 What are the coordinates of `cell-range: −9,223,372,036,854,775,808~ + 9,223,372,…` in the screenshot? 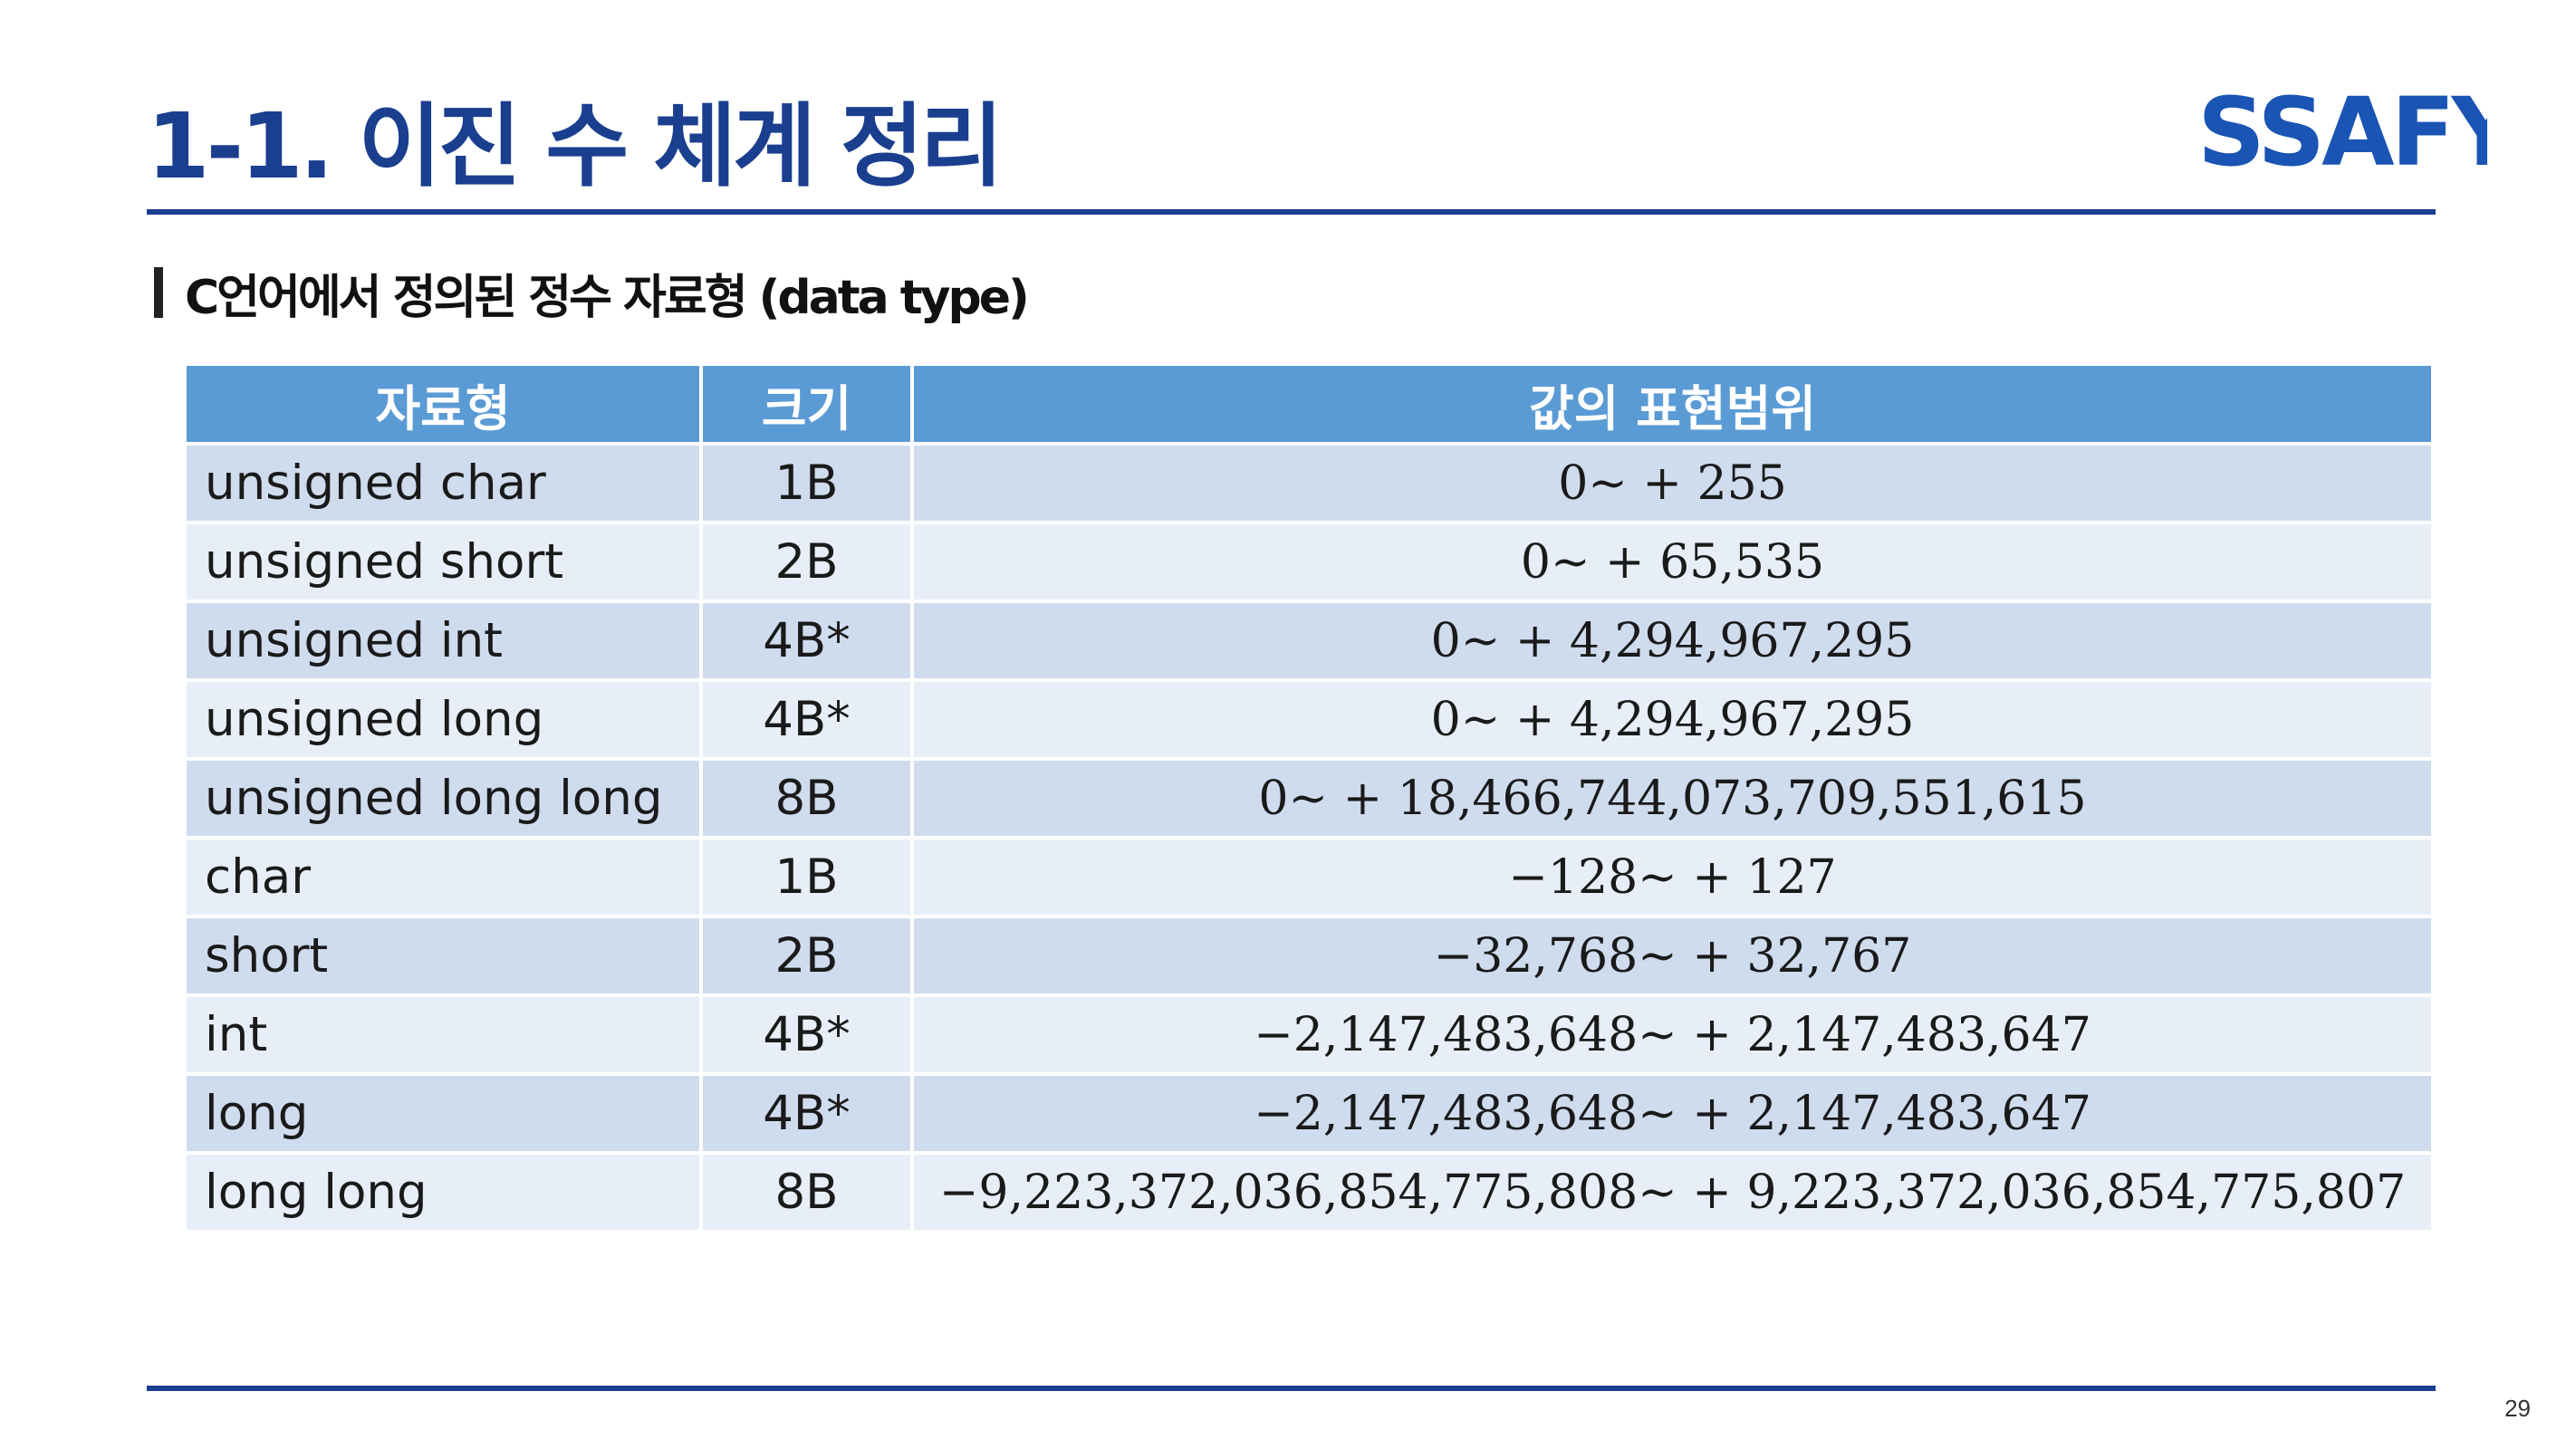 It's located at (1672, 1192).